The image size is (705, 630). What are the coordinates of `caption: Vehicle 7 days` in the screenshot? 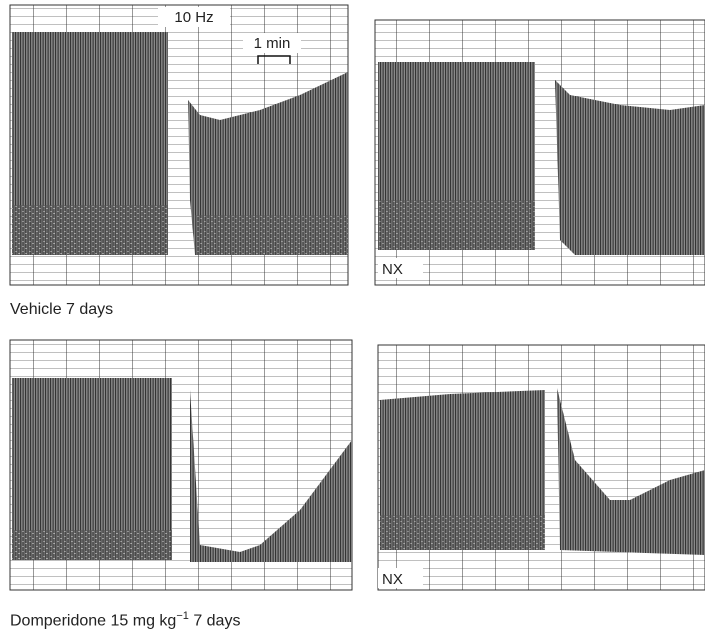 It's located at (62, 309).